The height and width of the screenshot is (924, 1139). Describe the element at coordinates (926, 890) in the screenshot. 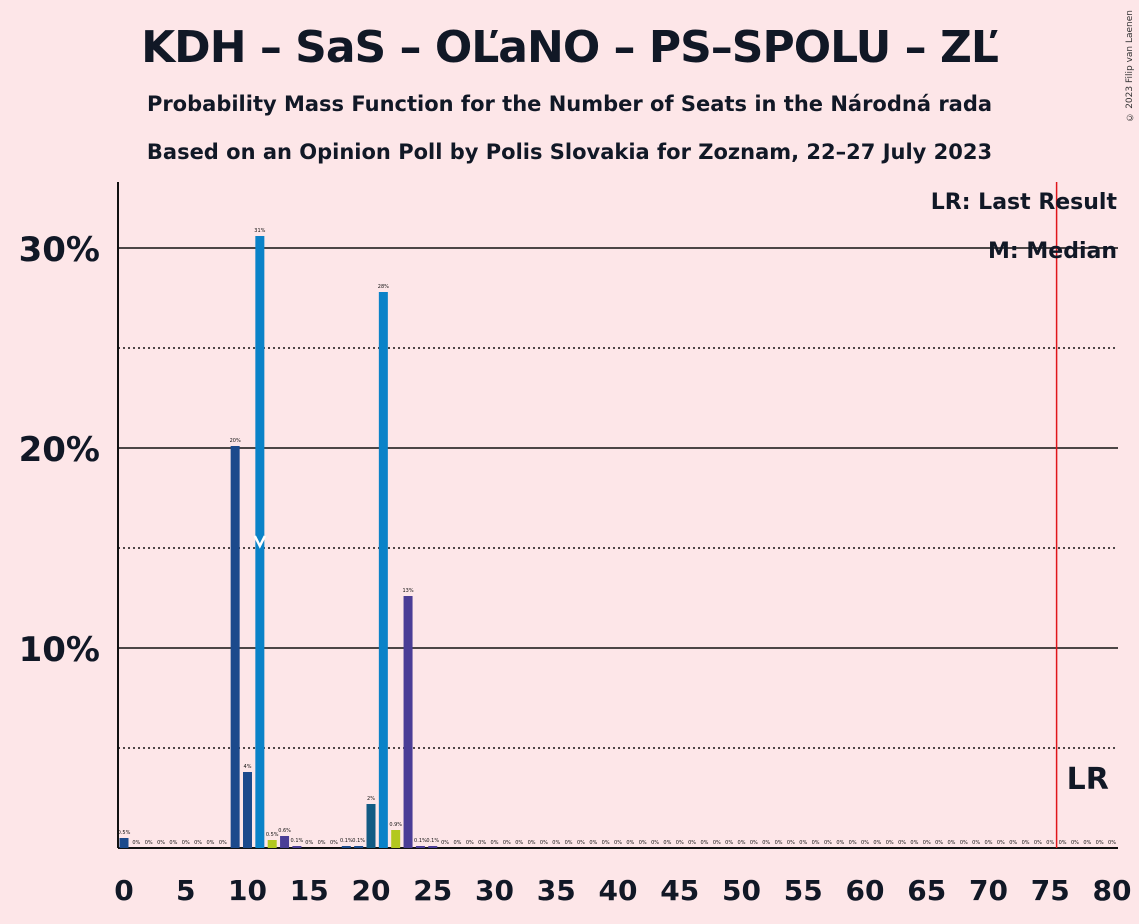

I see `x-tick-label: 65` at that location.